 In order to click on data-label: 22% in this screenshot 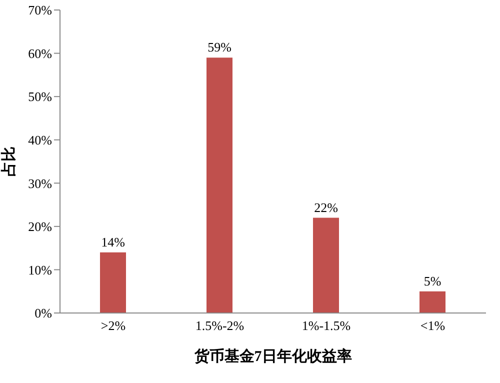, I will do `click(326, 207)`.